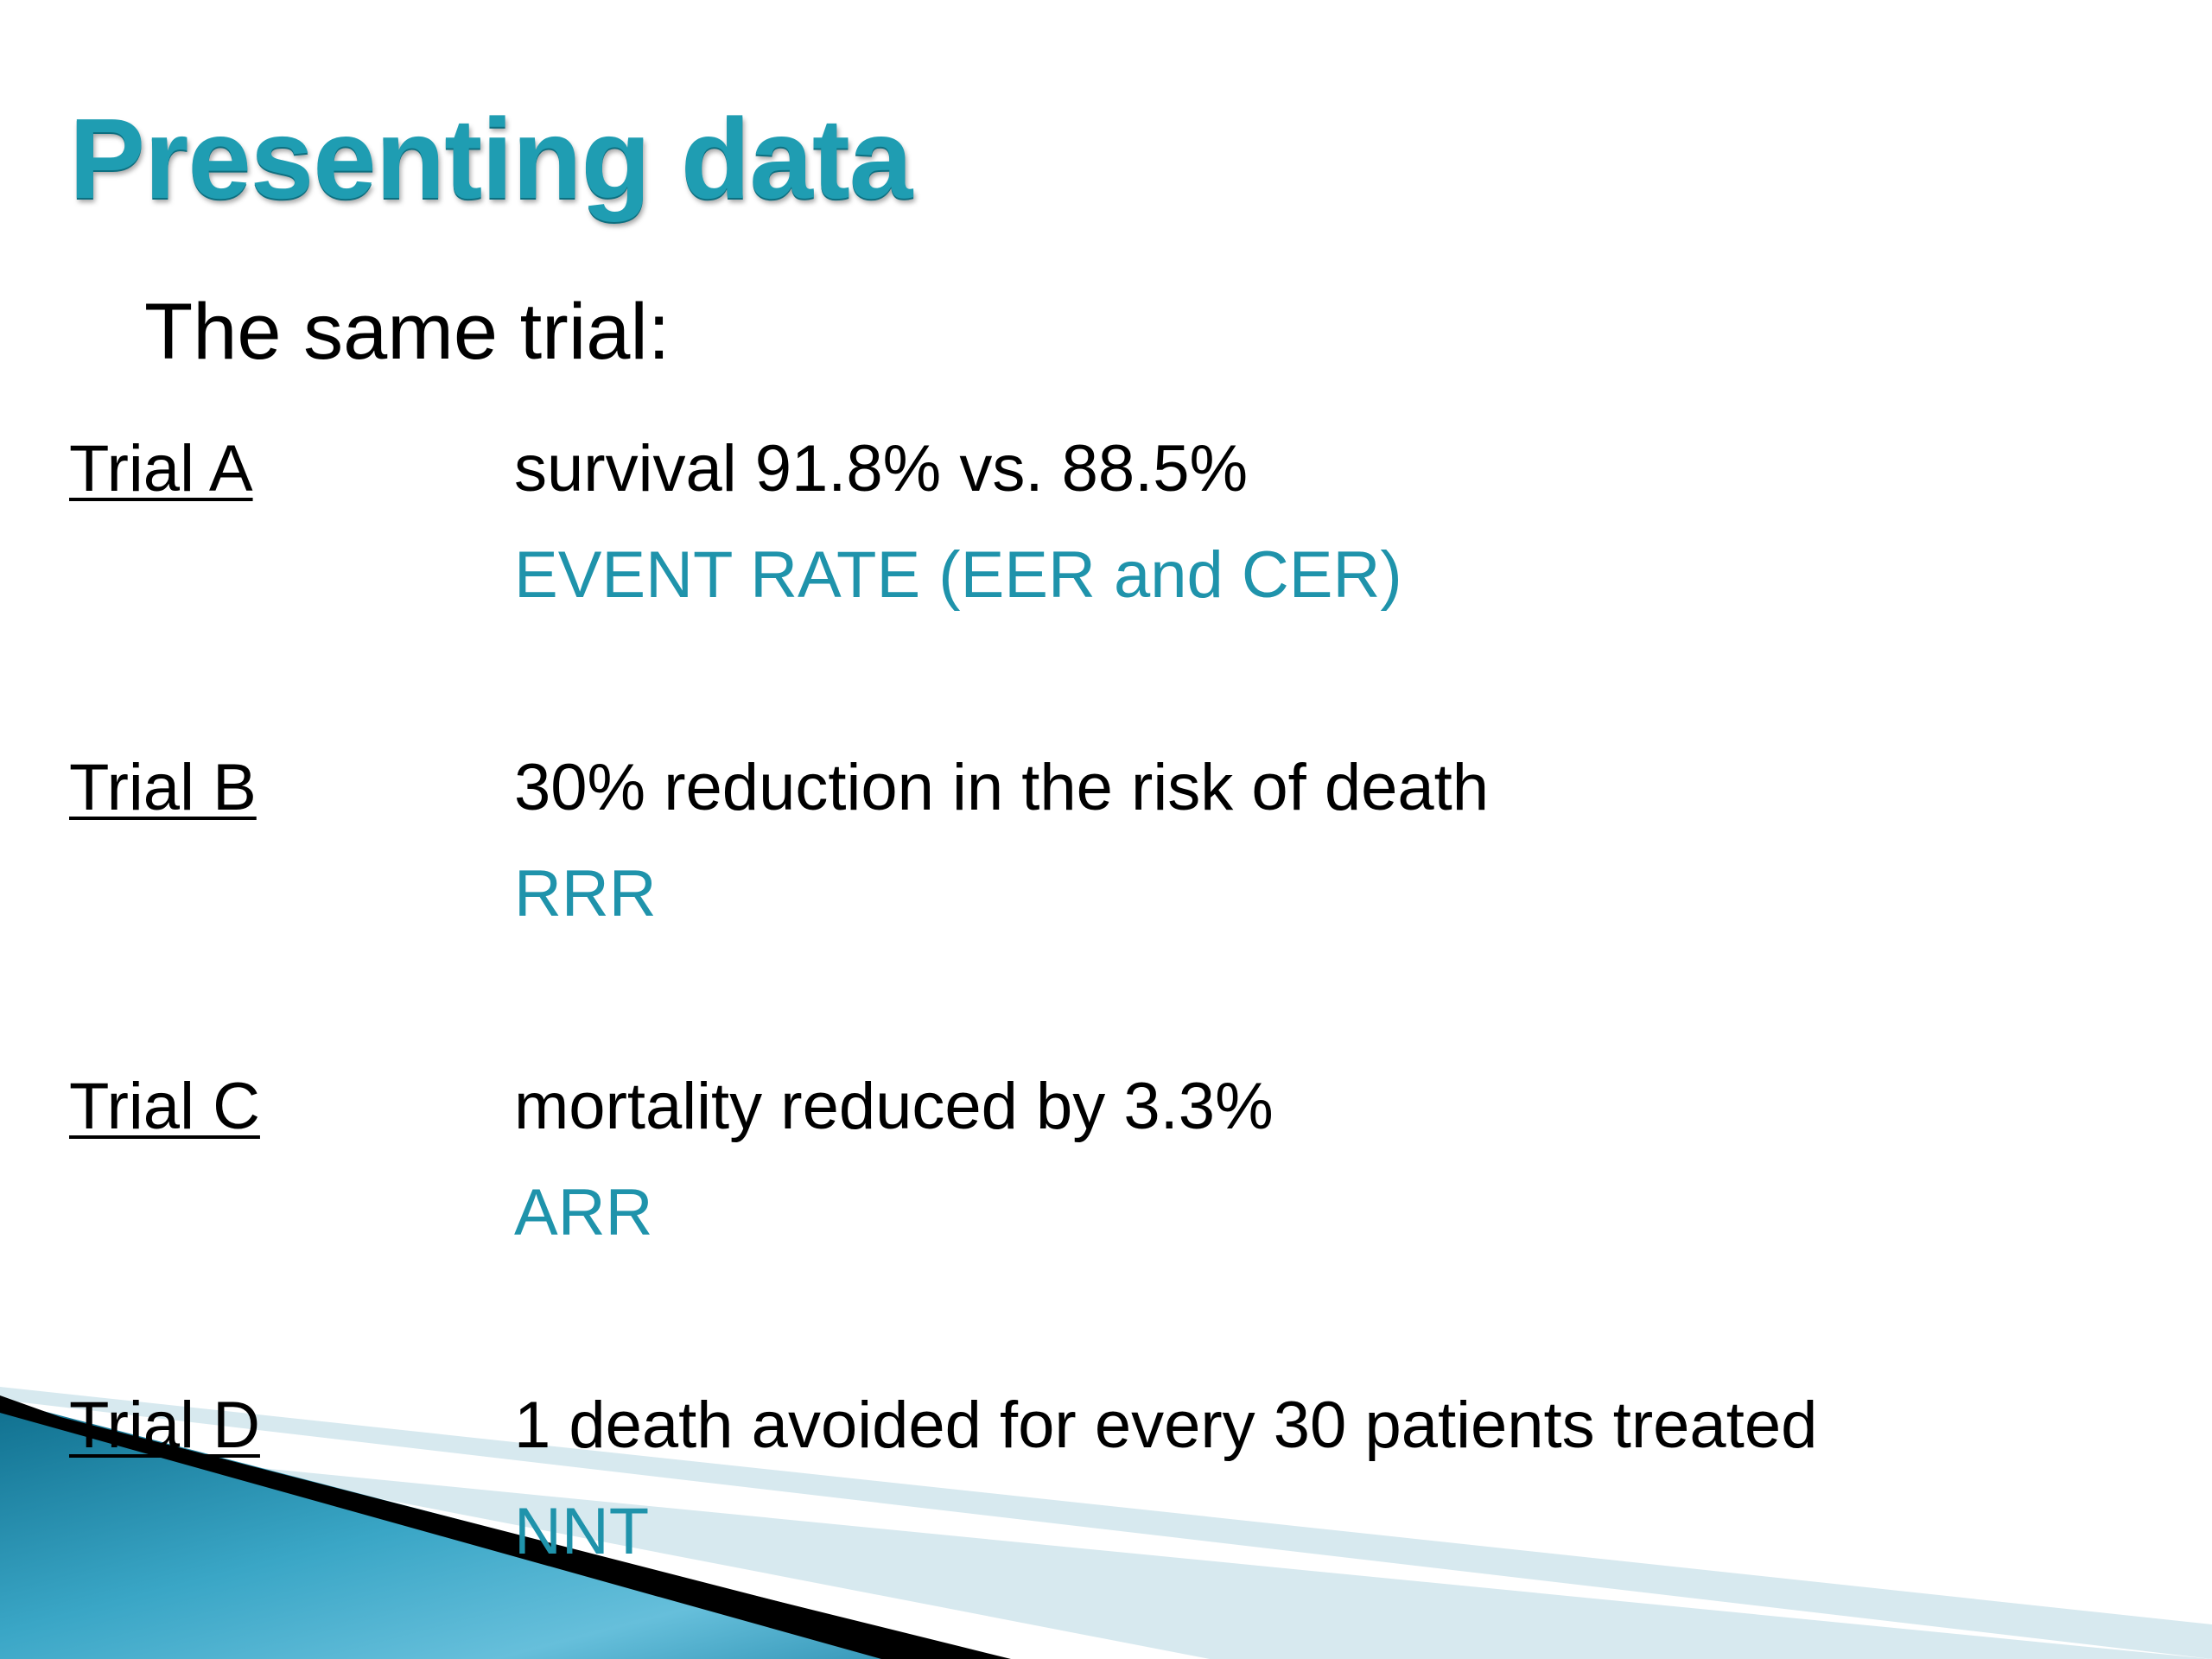  I want to click on trial-d-label: Trial D, so click(164, 1425).